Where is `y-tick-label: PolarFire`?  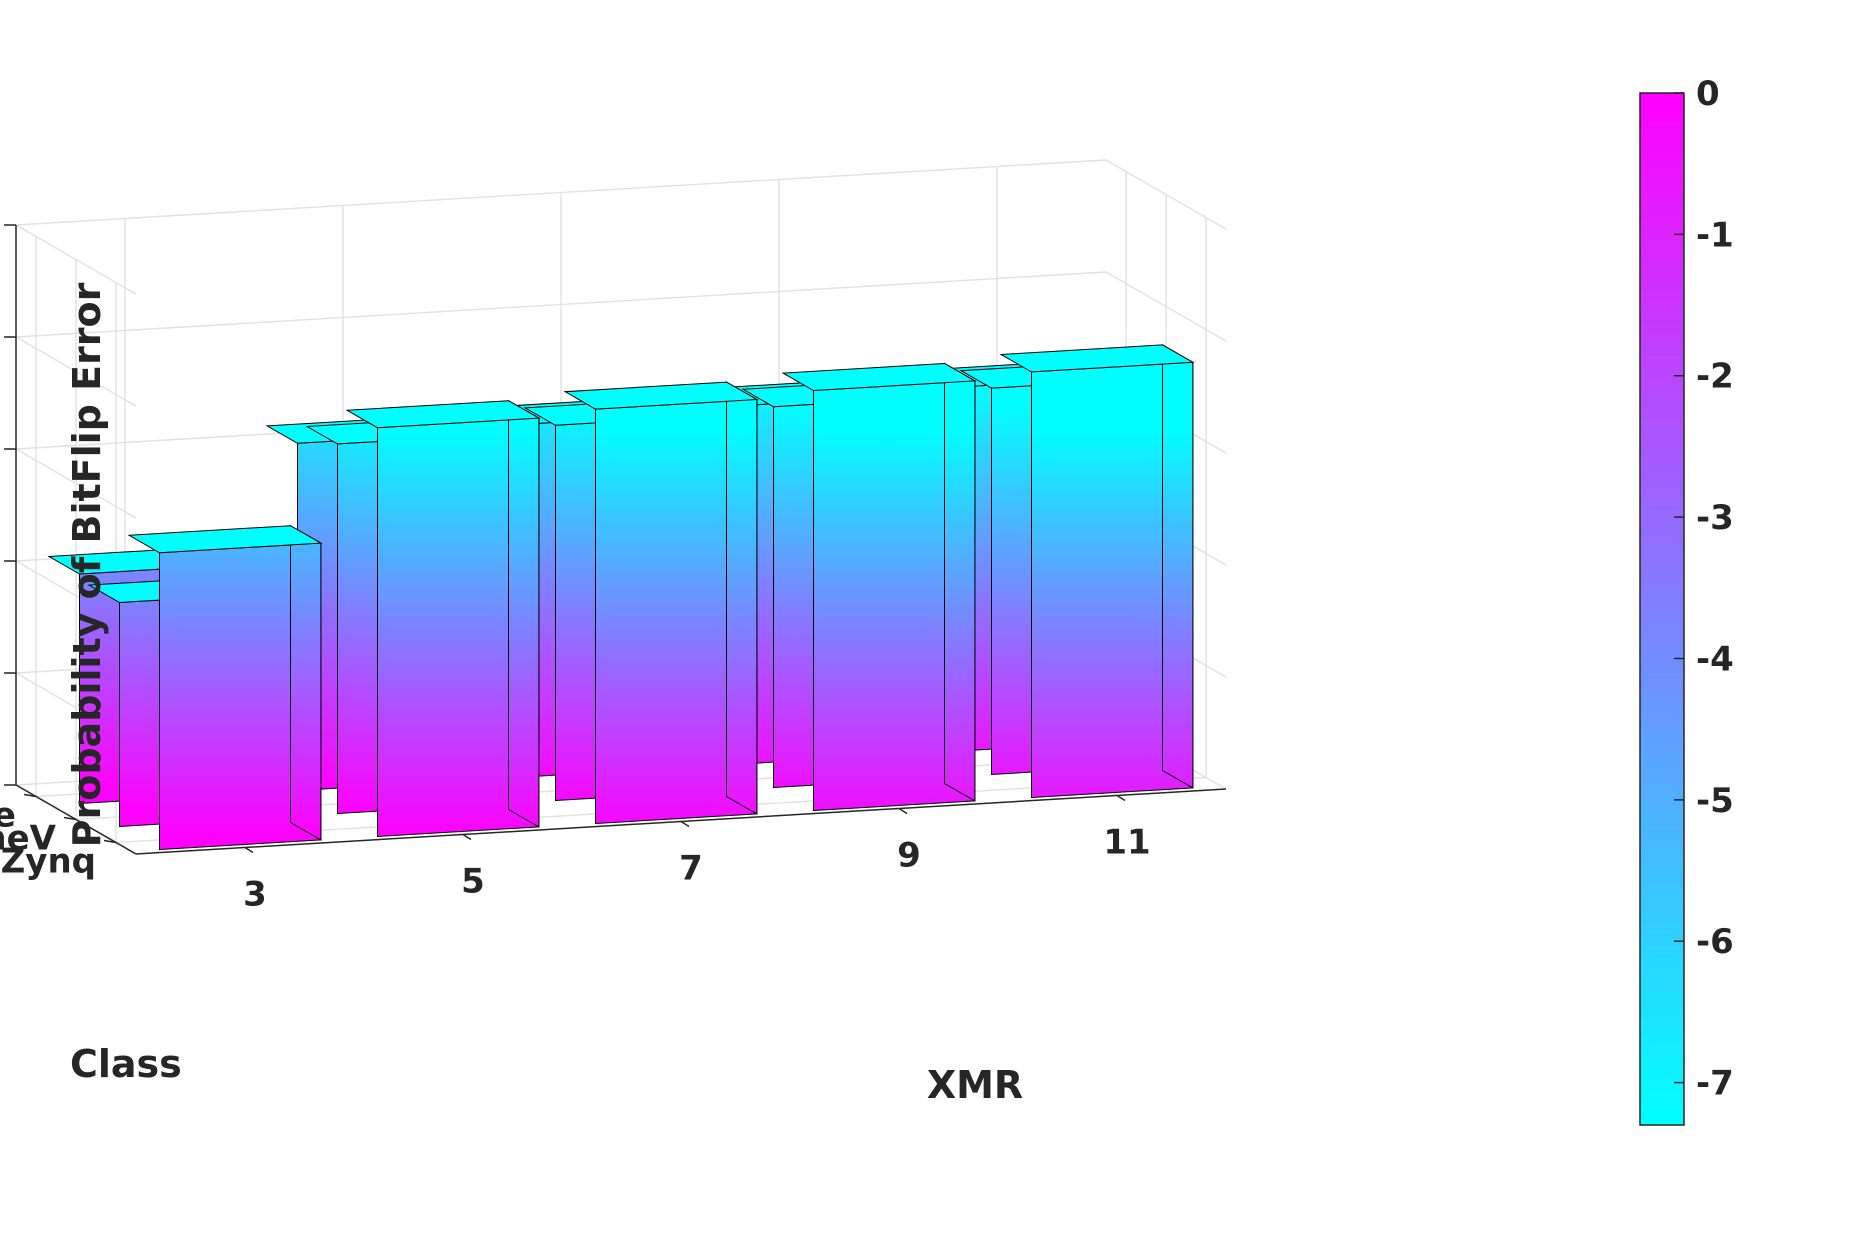
y-tick-label: PolarFire is located at coordinates (8, 816).